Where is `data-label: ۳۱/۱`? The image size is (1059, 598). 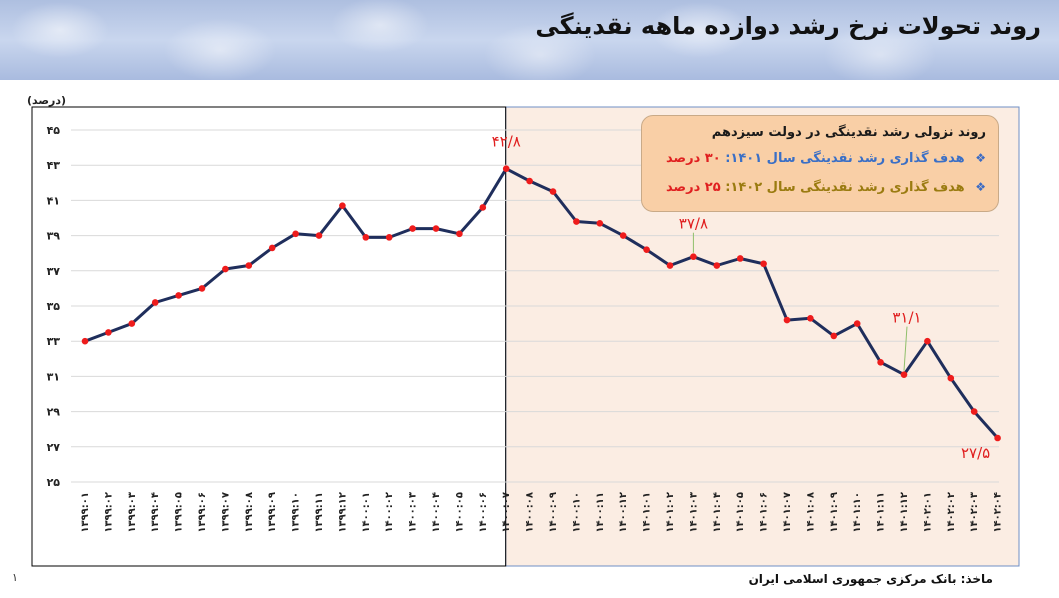 data-label: ۳۱/۱ is located at coordinates (906, 318).